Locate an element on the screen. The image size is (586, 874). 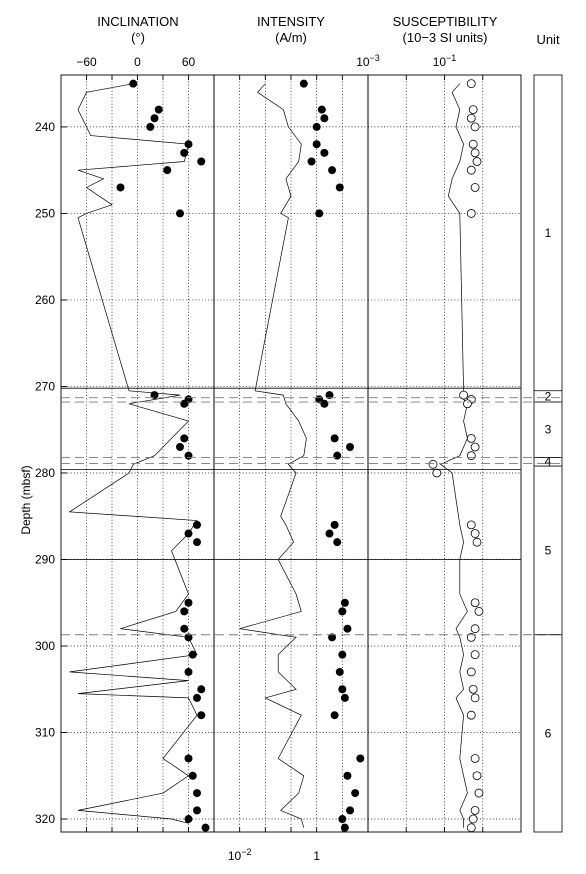
unit-label: 6 is located at coordinates (548, 733).